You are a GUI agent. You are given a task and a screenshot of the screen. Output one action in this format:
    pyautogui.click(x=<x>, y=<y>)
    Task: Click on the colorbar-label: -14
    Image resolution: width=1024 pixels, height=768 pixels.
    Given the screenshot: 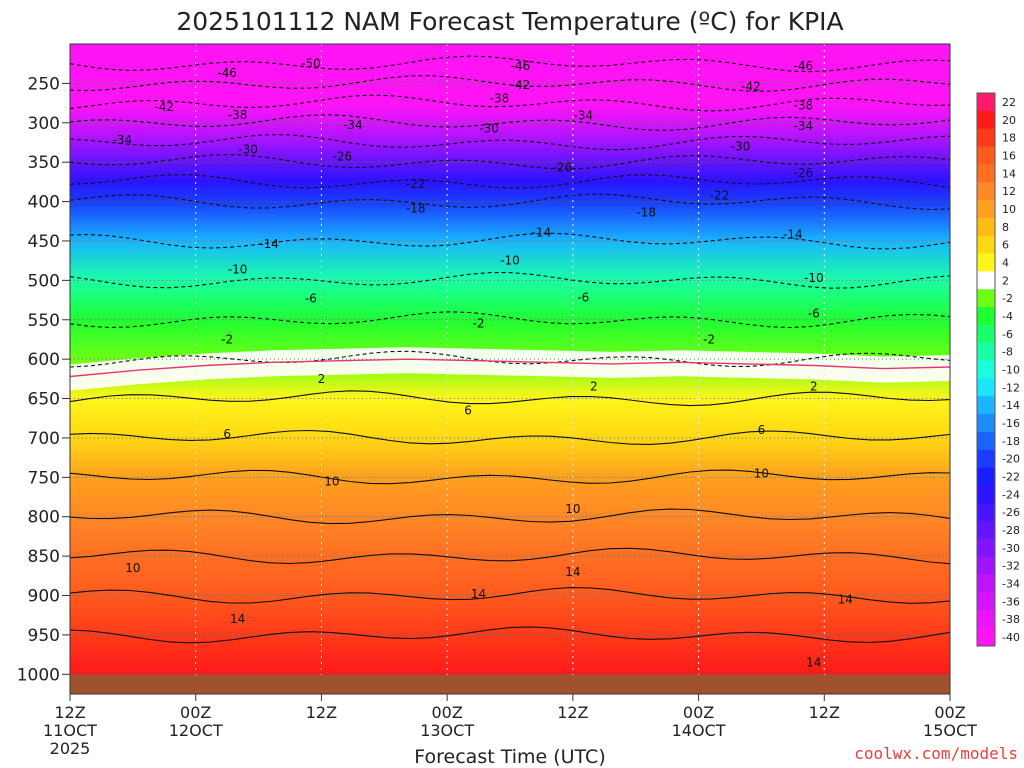 What is the action you would take?
    pyautogui.click(x=1011, y=405)
    